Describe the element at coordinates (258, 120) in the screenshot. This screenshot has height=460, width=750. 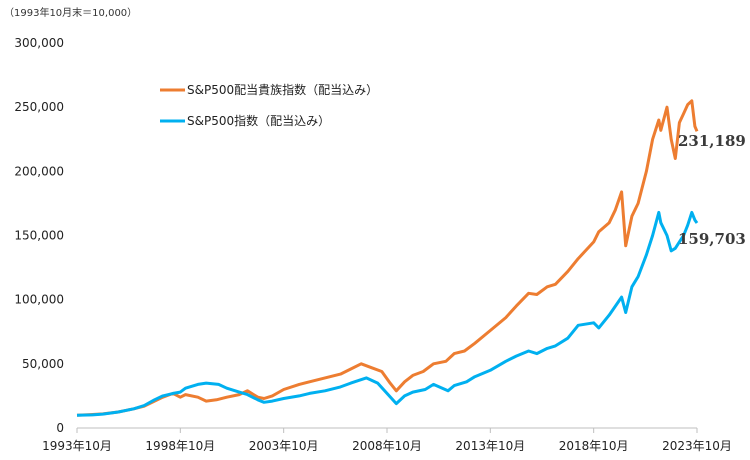
I see `legend-label: S&P500指数（配当込み）` at that location.